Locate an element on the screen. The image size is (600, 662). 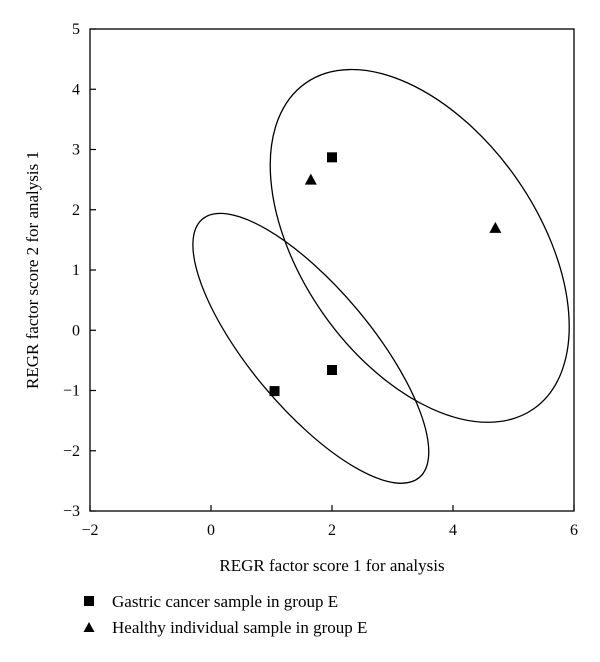
x-tick-label: 2 is located at coordinates (332, 530).